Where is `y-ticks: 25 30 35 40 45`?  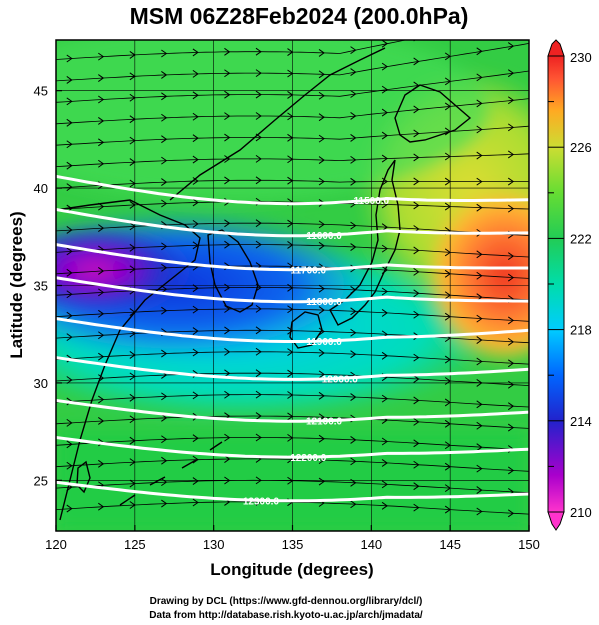 y-ticks: 25 30 35 40 45 is located at coordinates (48, 286).